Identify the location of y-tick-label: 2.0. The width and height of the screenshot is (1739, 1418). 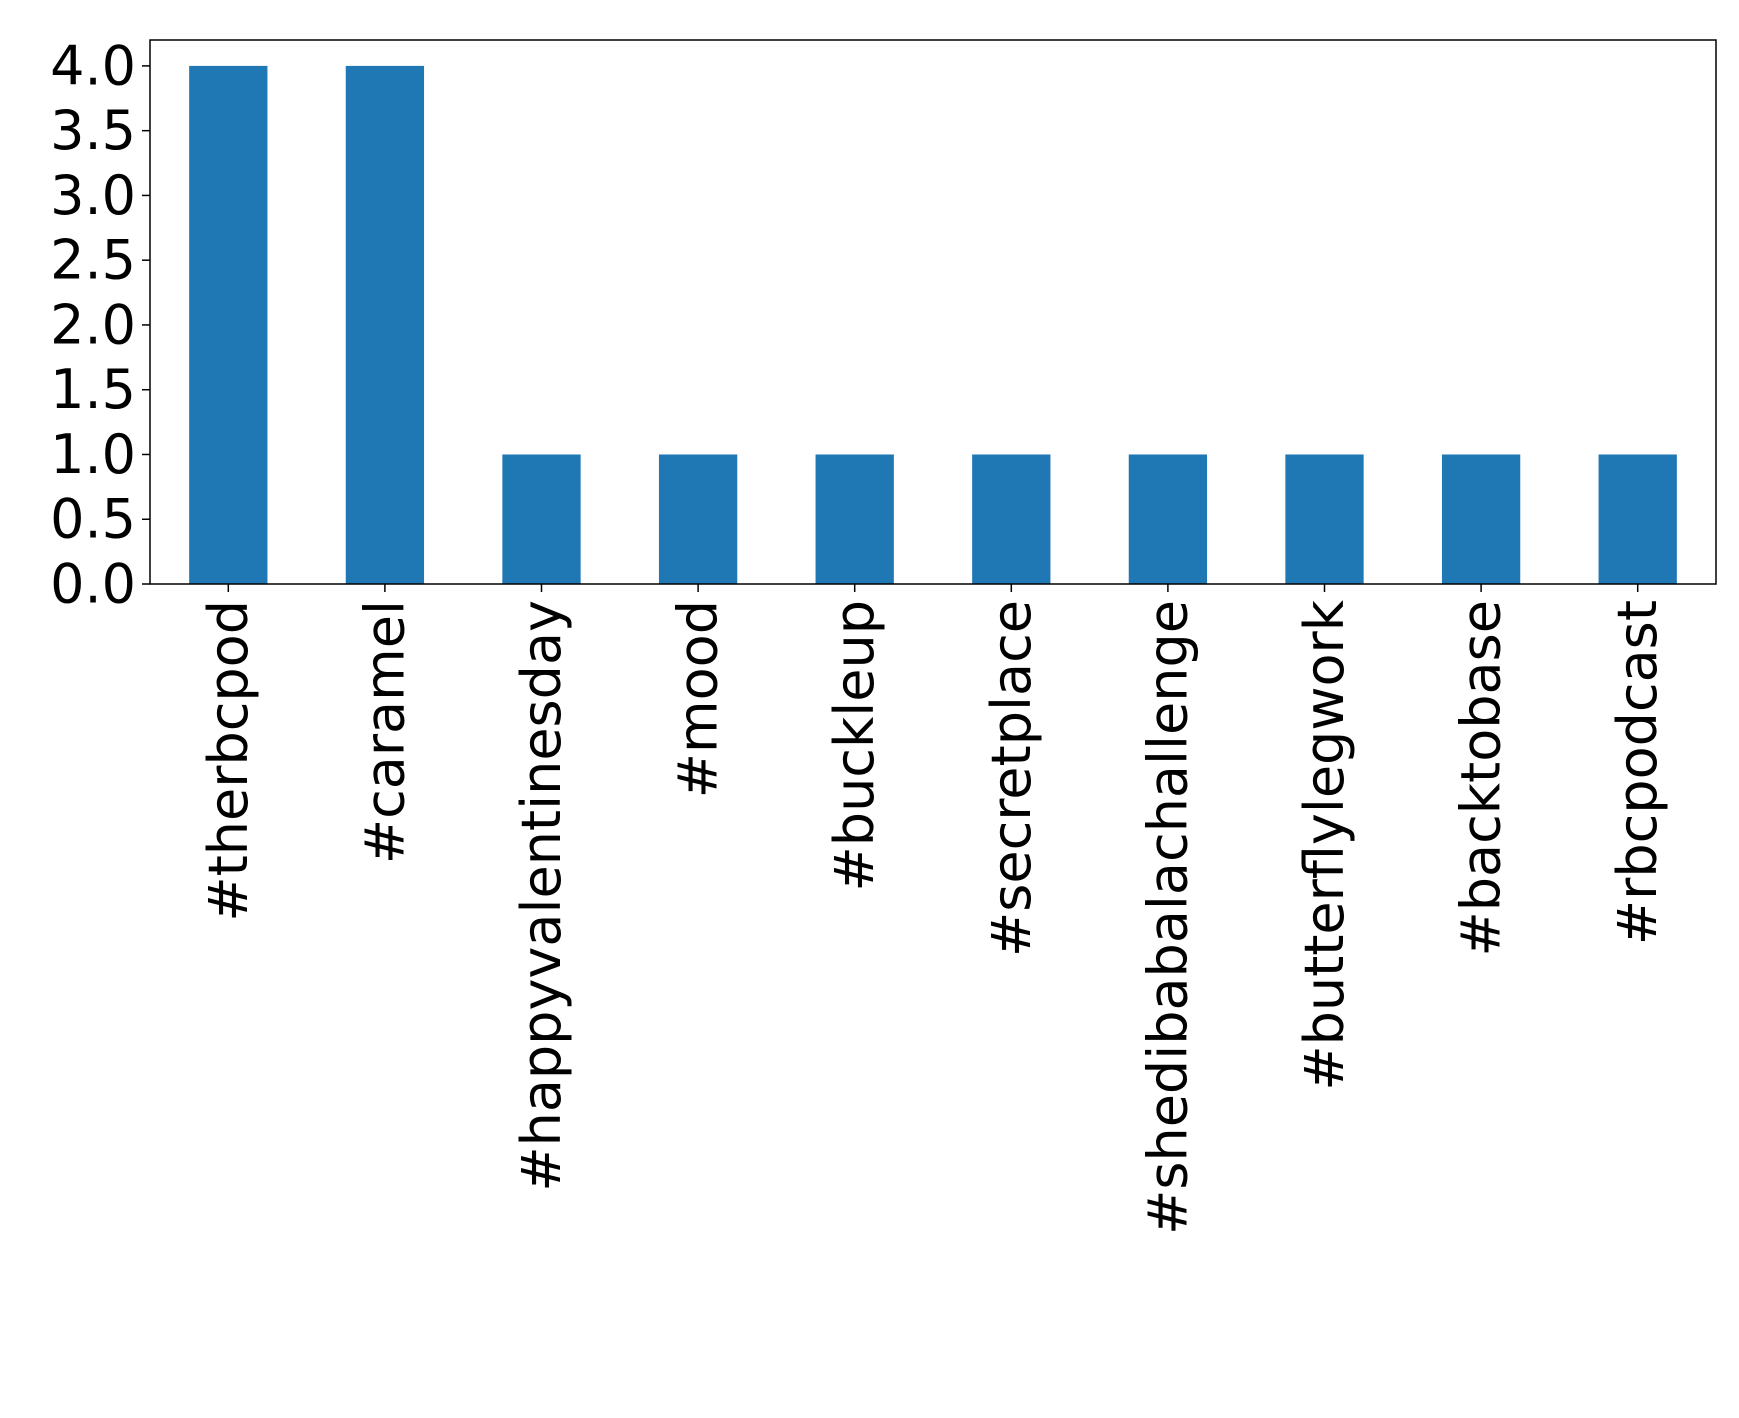
(93, 324).